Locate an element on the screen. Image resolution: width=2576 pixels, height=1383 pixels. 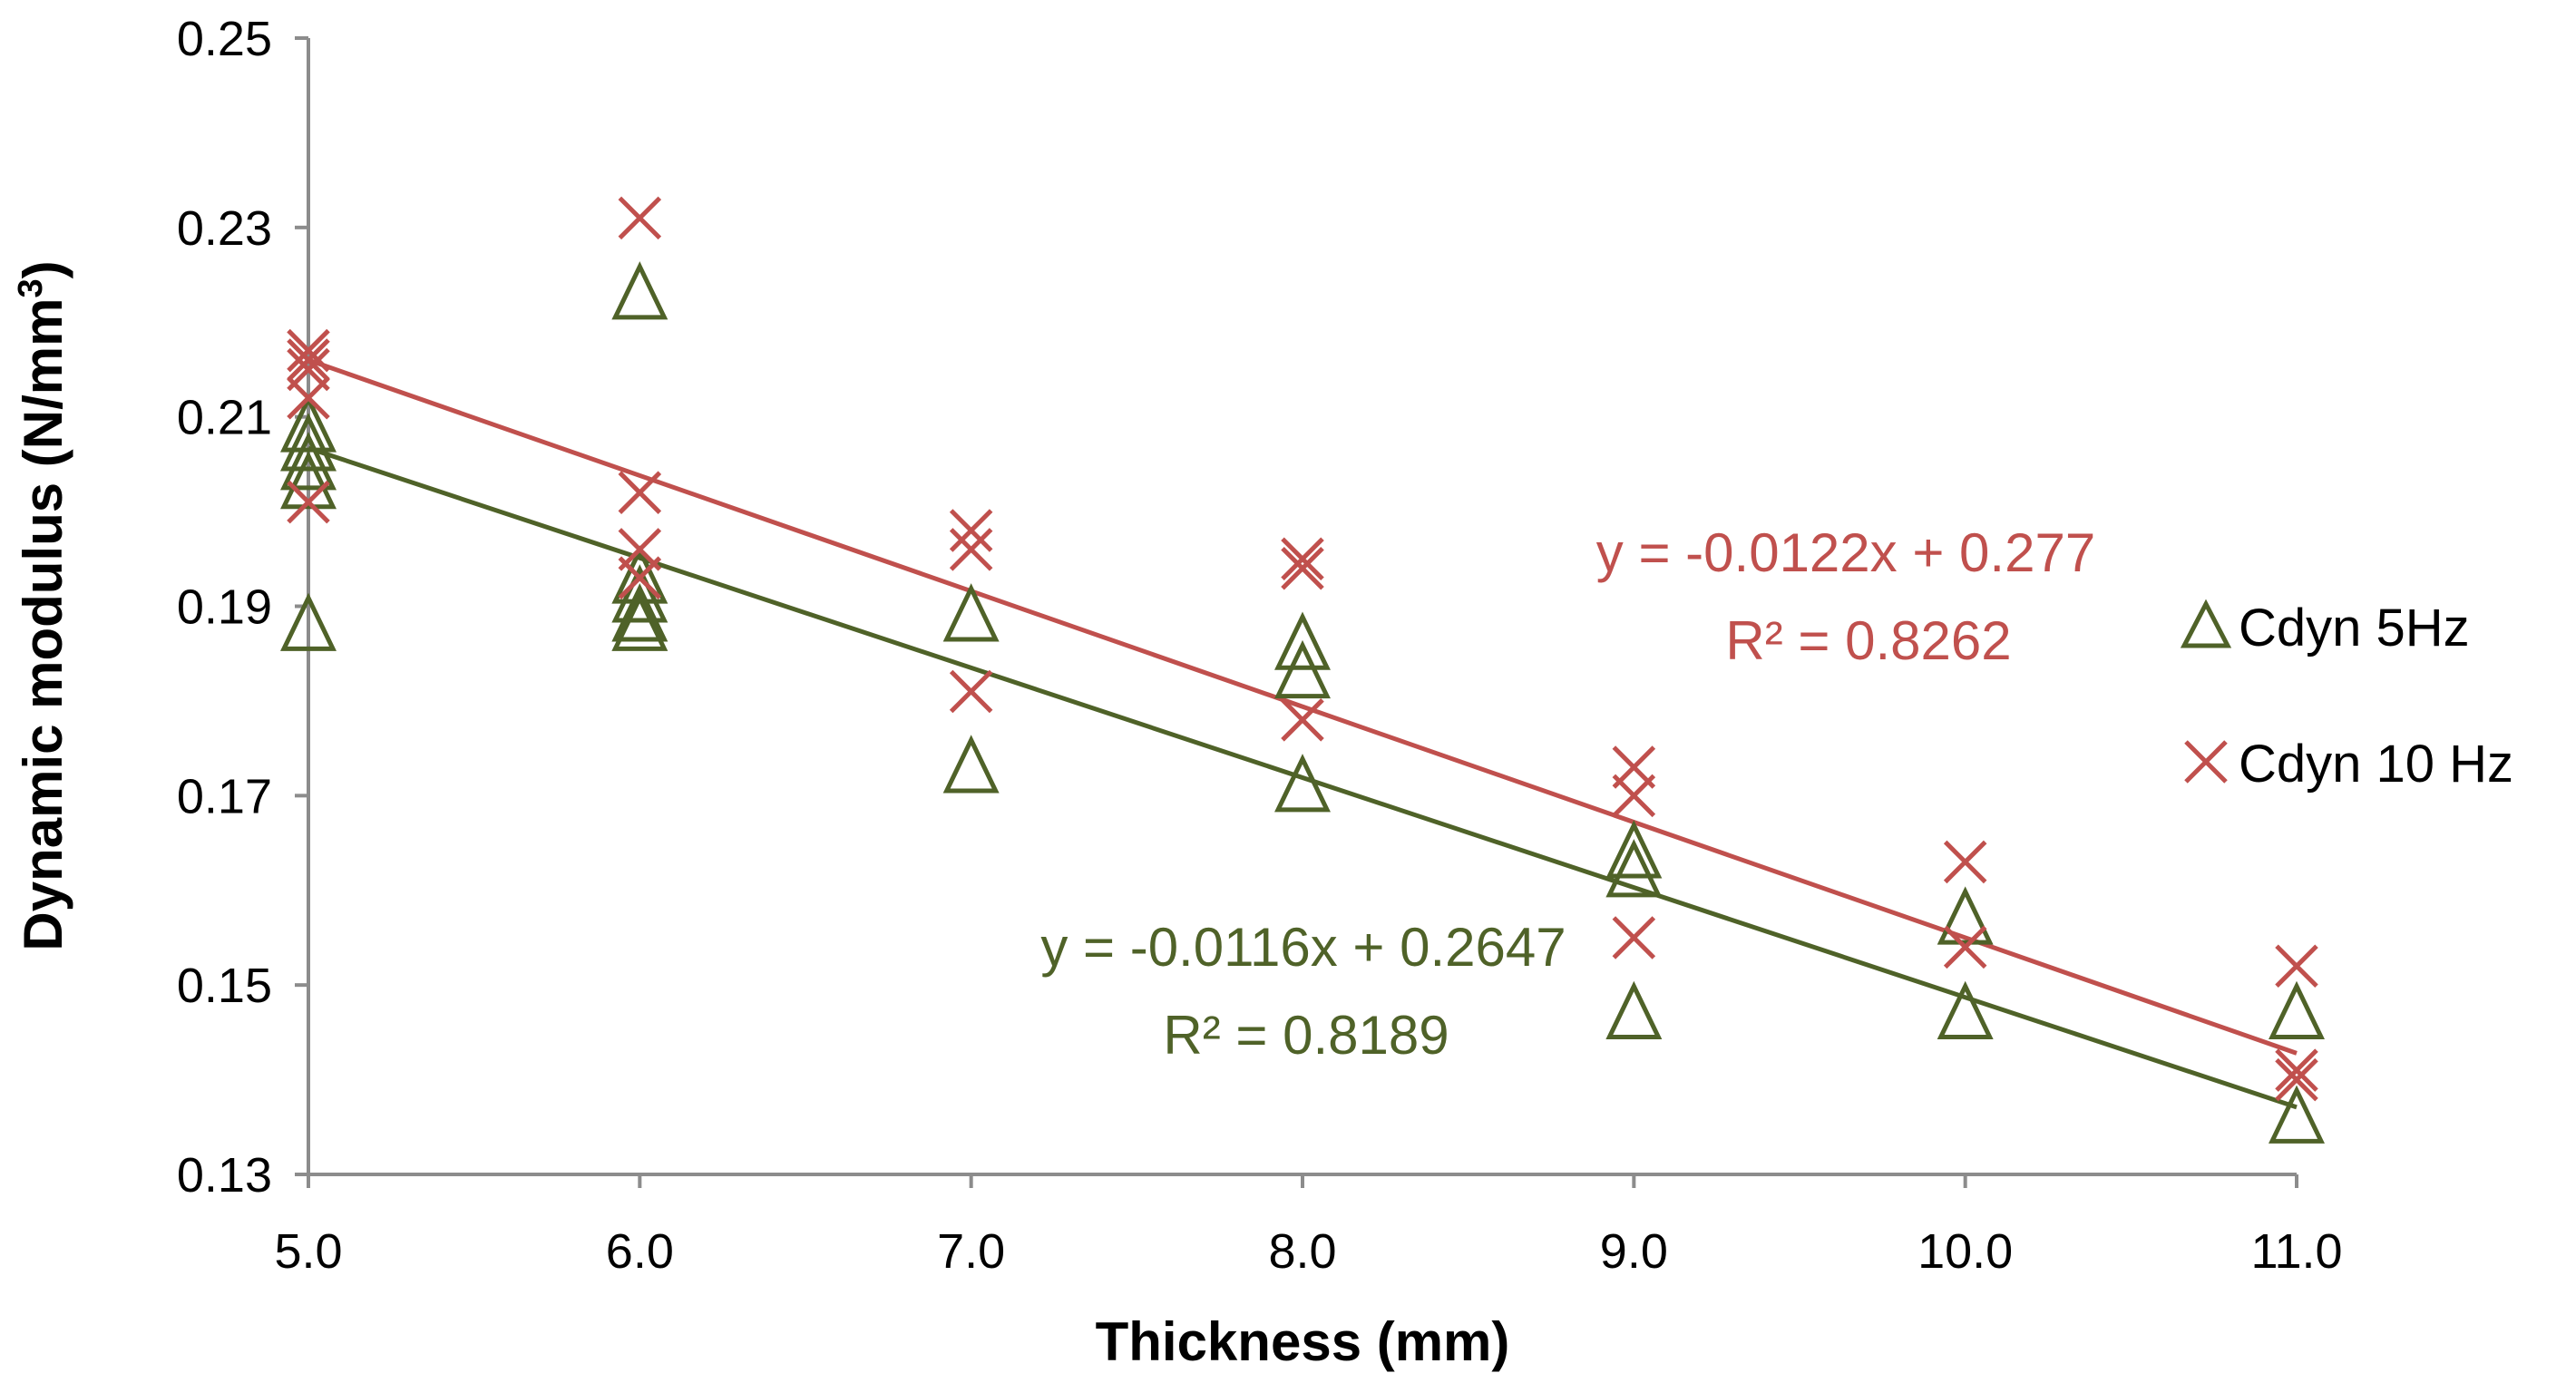
legend-item-5hz: Cdyn 5Hz is located at coordinates (2325, 628).